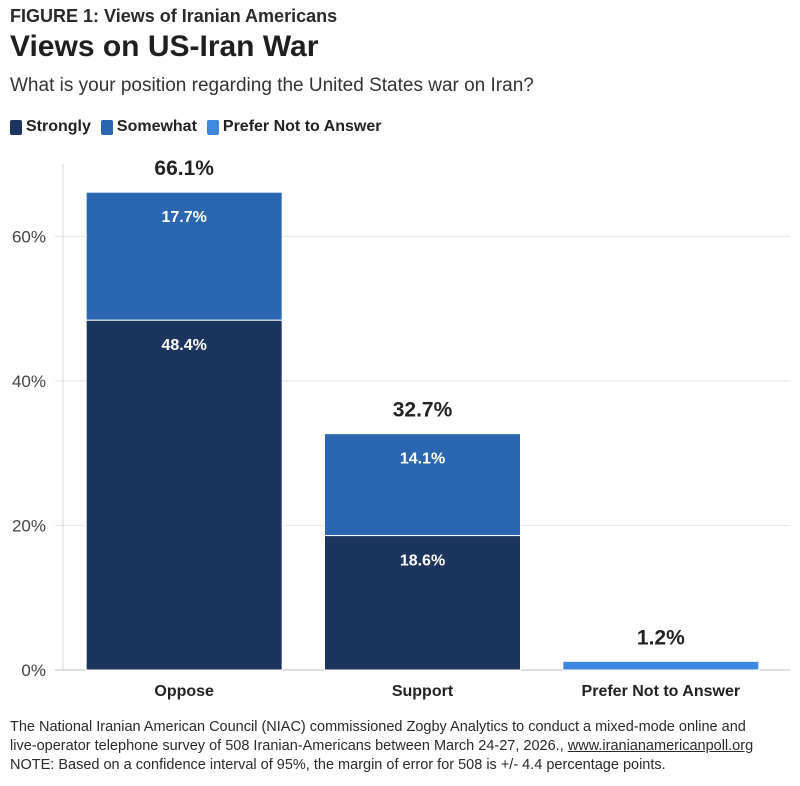 This screenshot has height=786, width=800. What do you see at coordinates (422, 561) in the screenshot?
I see `segment-data-label: 18.6%` at bounding box center [422, 561].